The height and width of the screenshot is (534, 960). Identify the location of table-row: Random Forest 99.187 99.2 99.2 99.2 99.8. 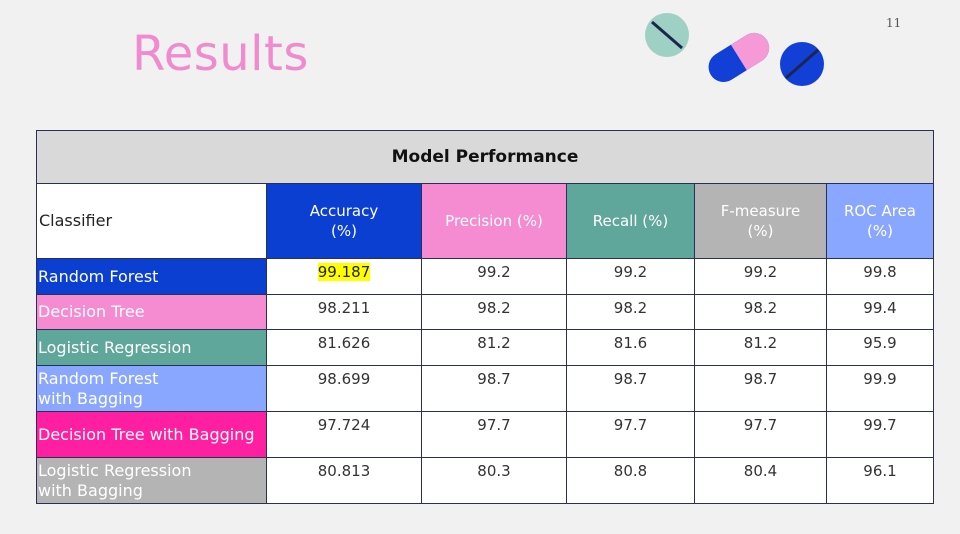
(485, 276).